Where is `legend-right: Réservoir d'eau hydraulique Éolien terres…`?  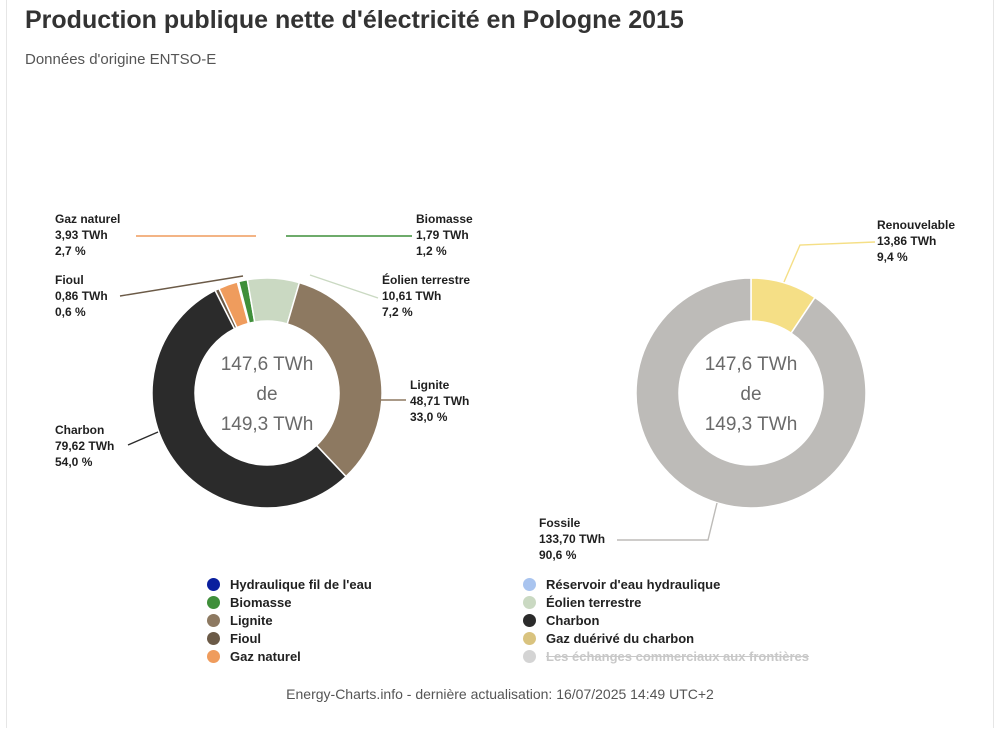
legend-right: Réservoir d'eau hydraulique Éolien terres… is located at coordinates (666, 620).